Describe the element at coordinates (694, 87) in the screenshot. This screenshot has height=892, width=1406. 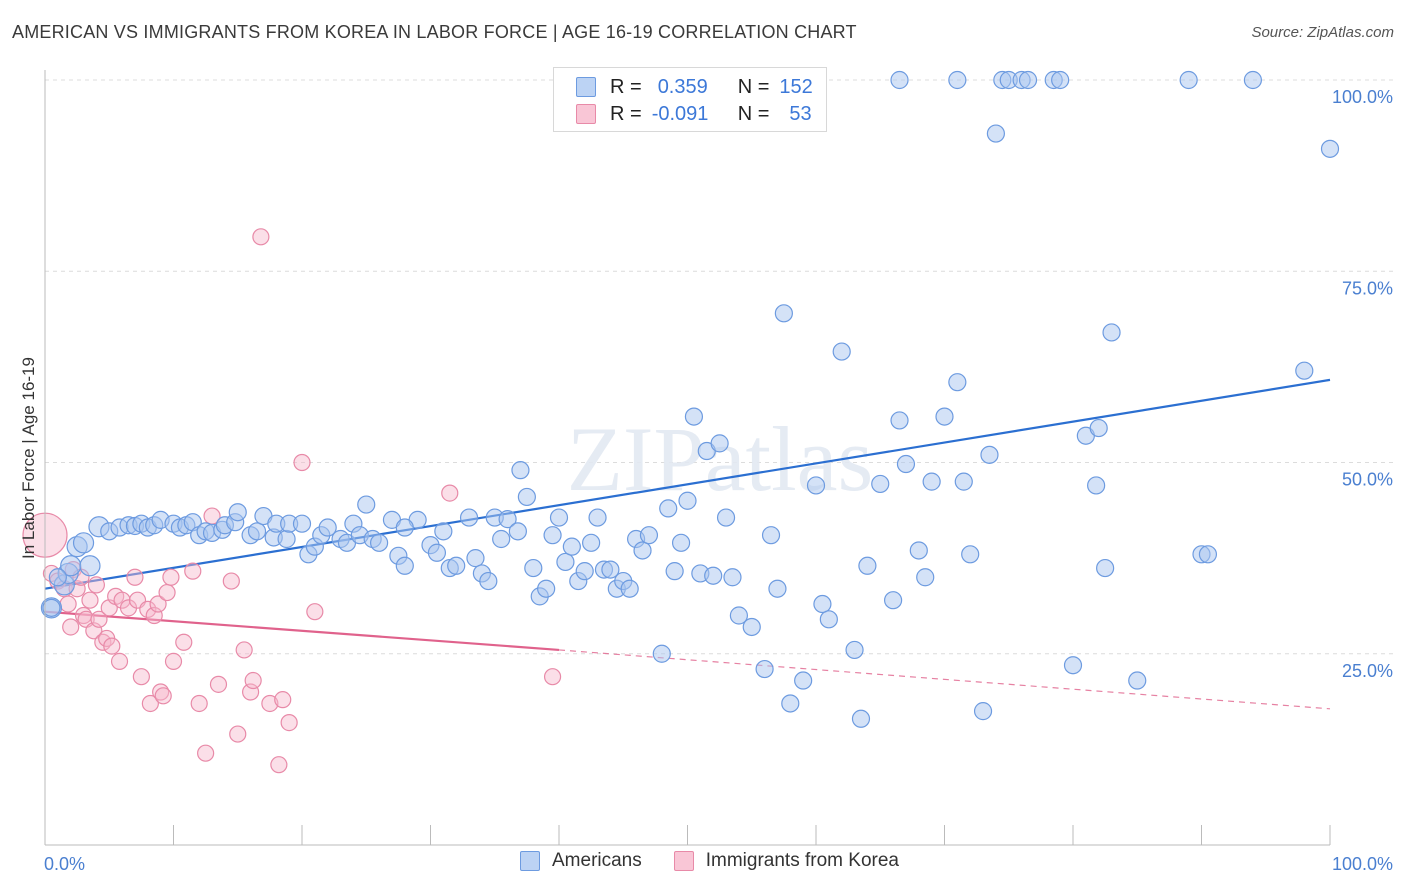
I see `legend-row-americans: R = 0.359 N = 152` at that location.